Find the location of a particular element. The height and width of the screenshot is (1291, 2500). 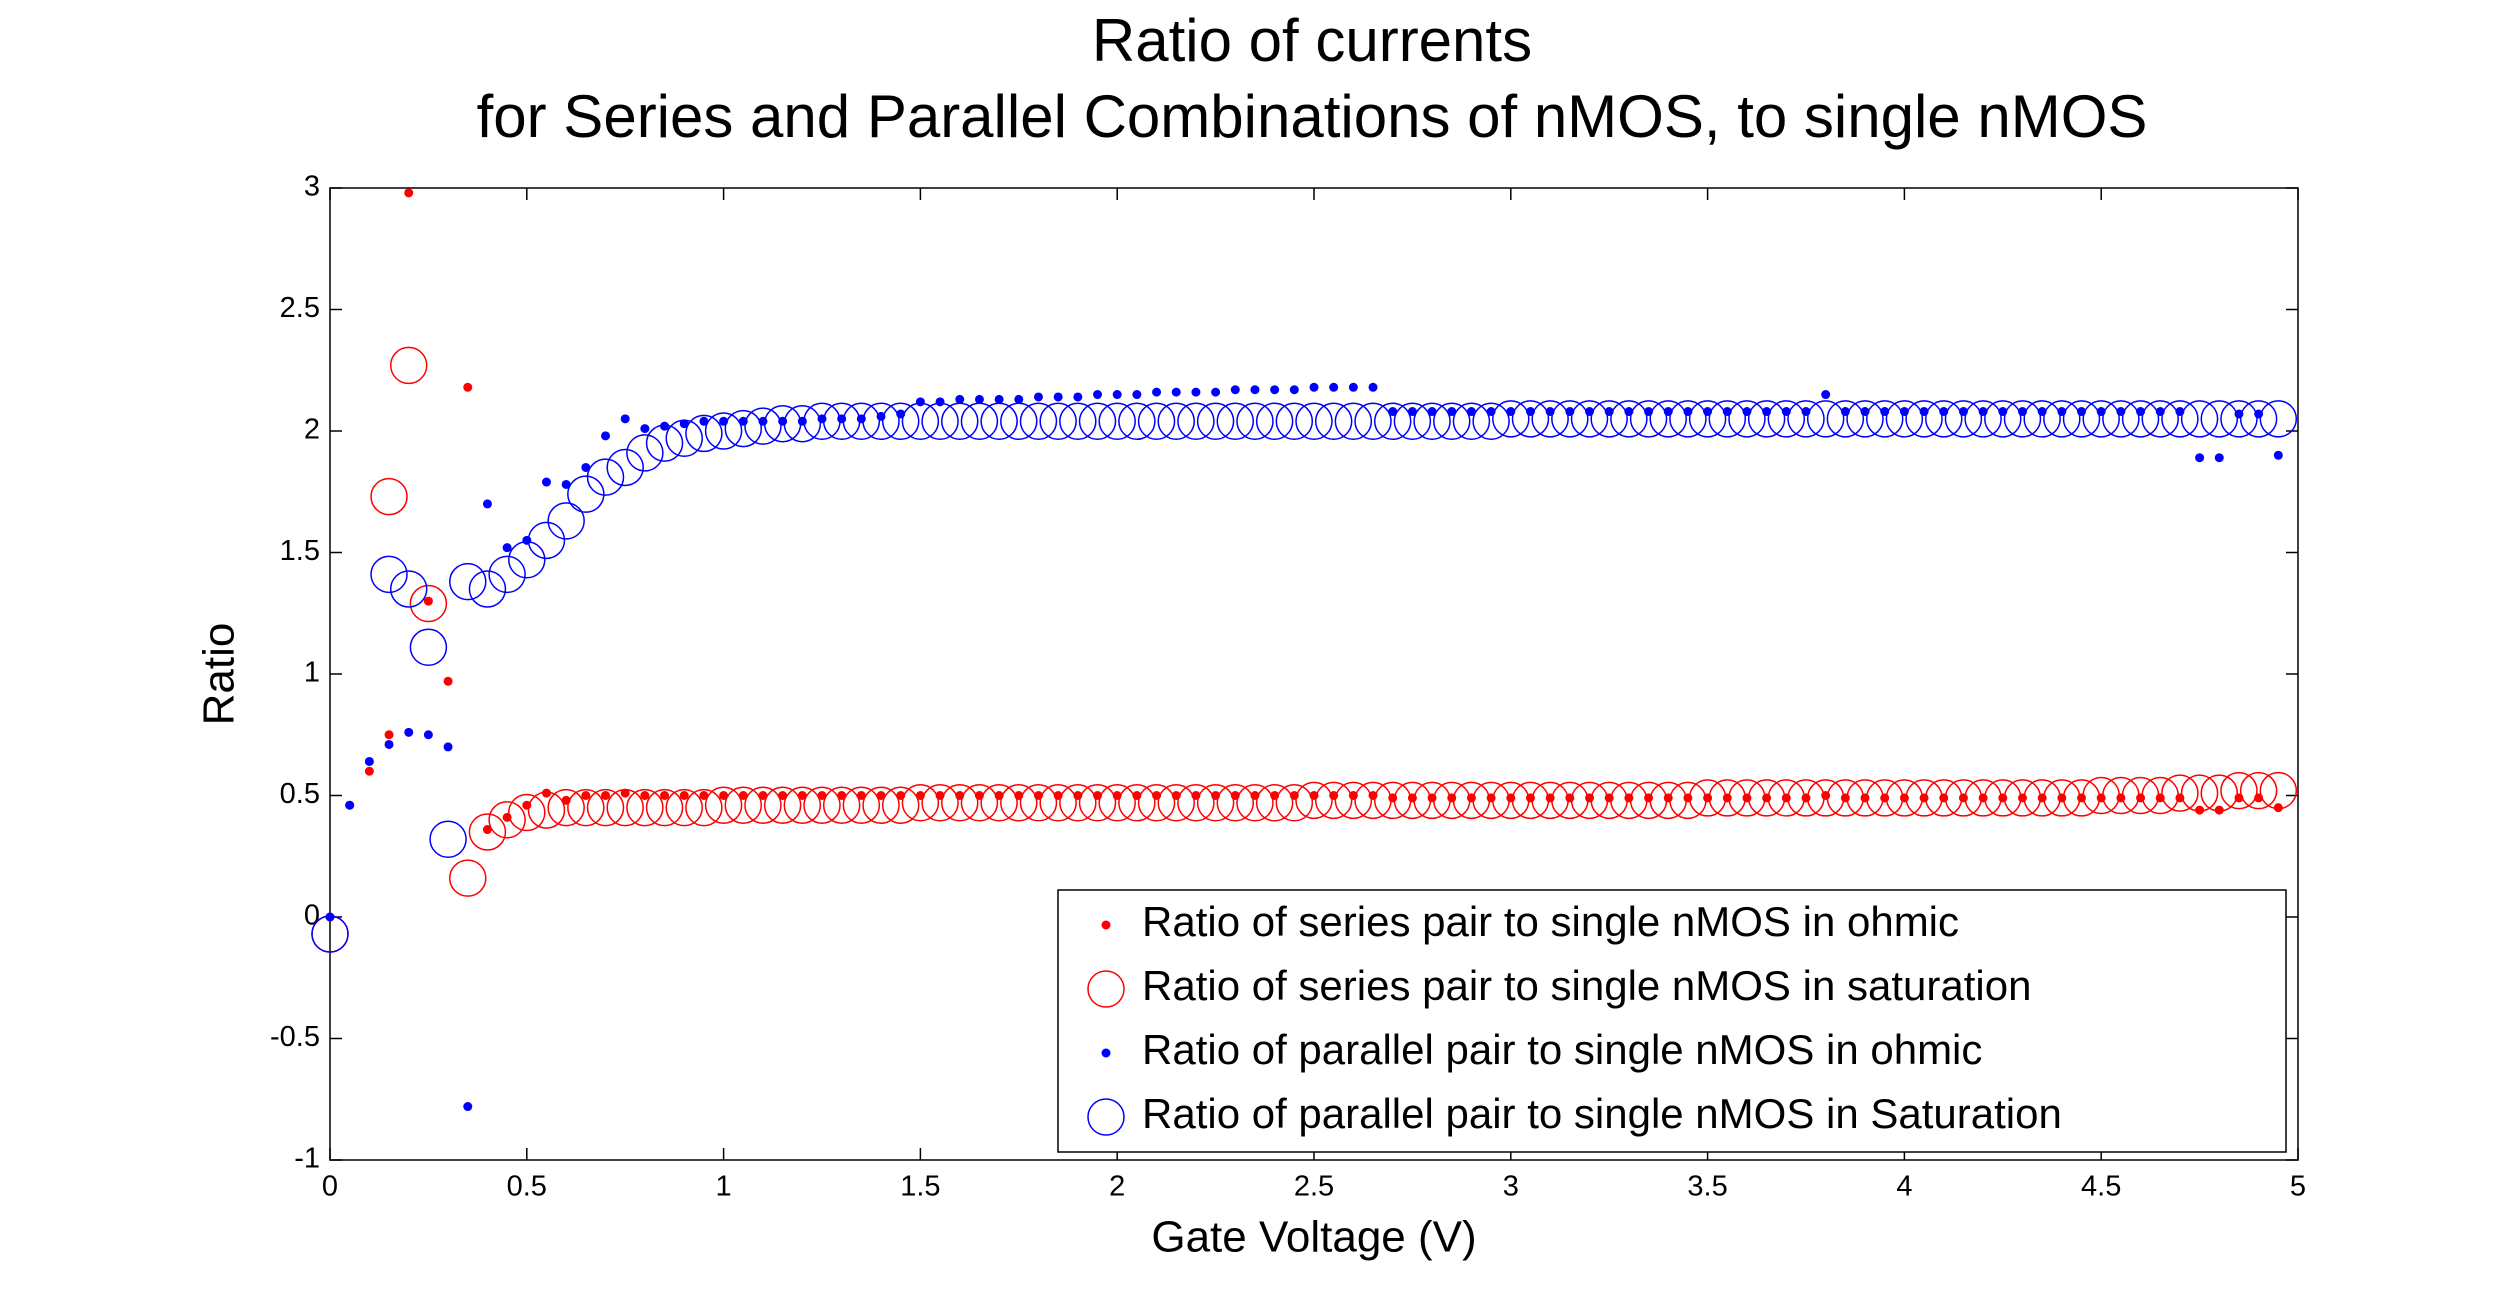

x-tick-label: 2.5 is located at coordinates (1314, 1187).